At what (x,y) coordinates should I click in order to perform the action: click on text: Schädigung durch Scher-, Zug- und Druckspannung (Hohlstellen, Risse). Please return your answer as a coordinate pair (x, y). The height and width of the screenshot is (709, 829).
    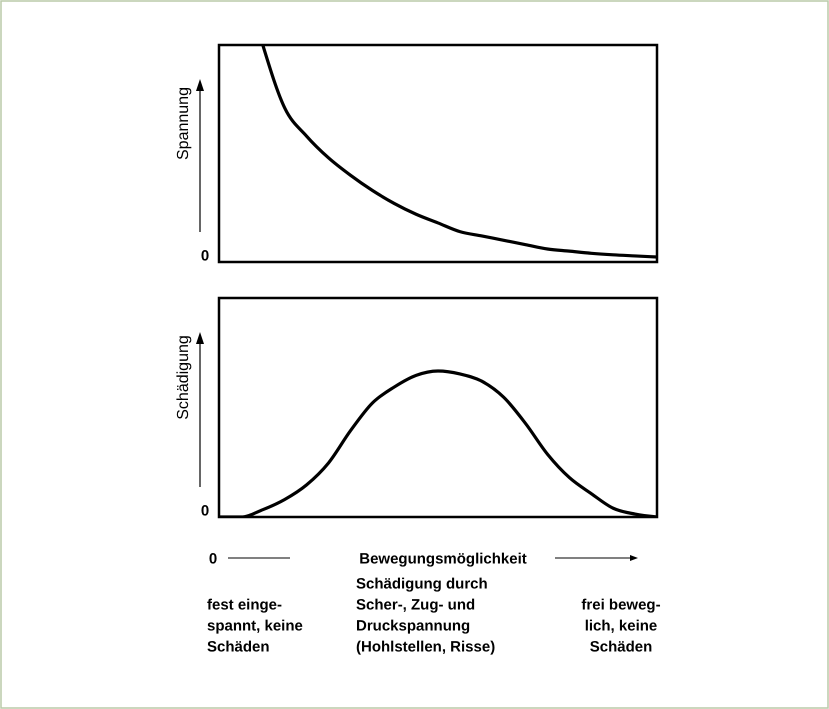
    Looking at the image, I should click on (426, 615).